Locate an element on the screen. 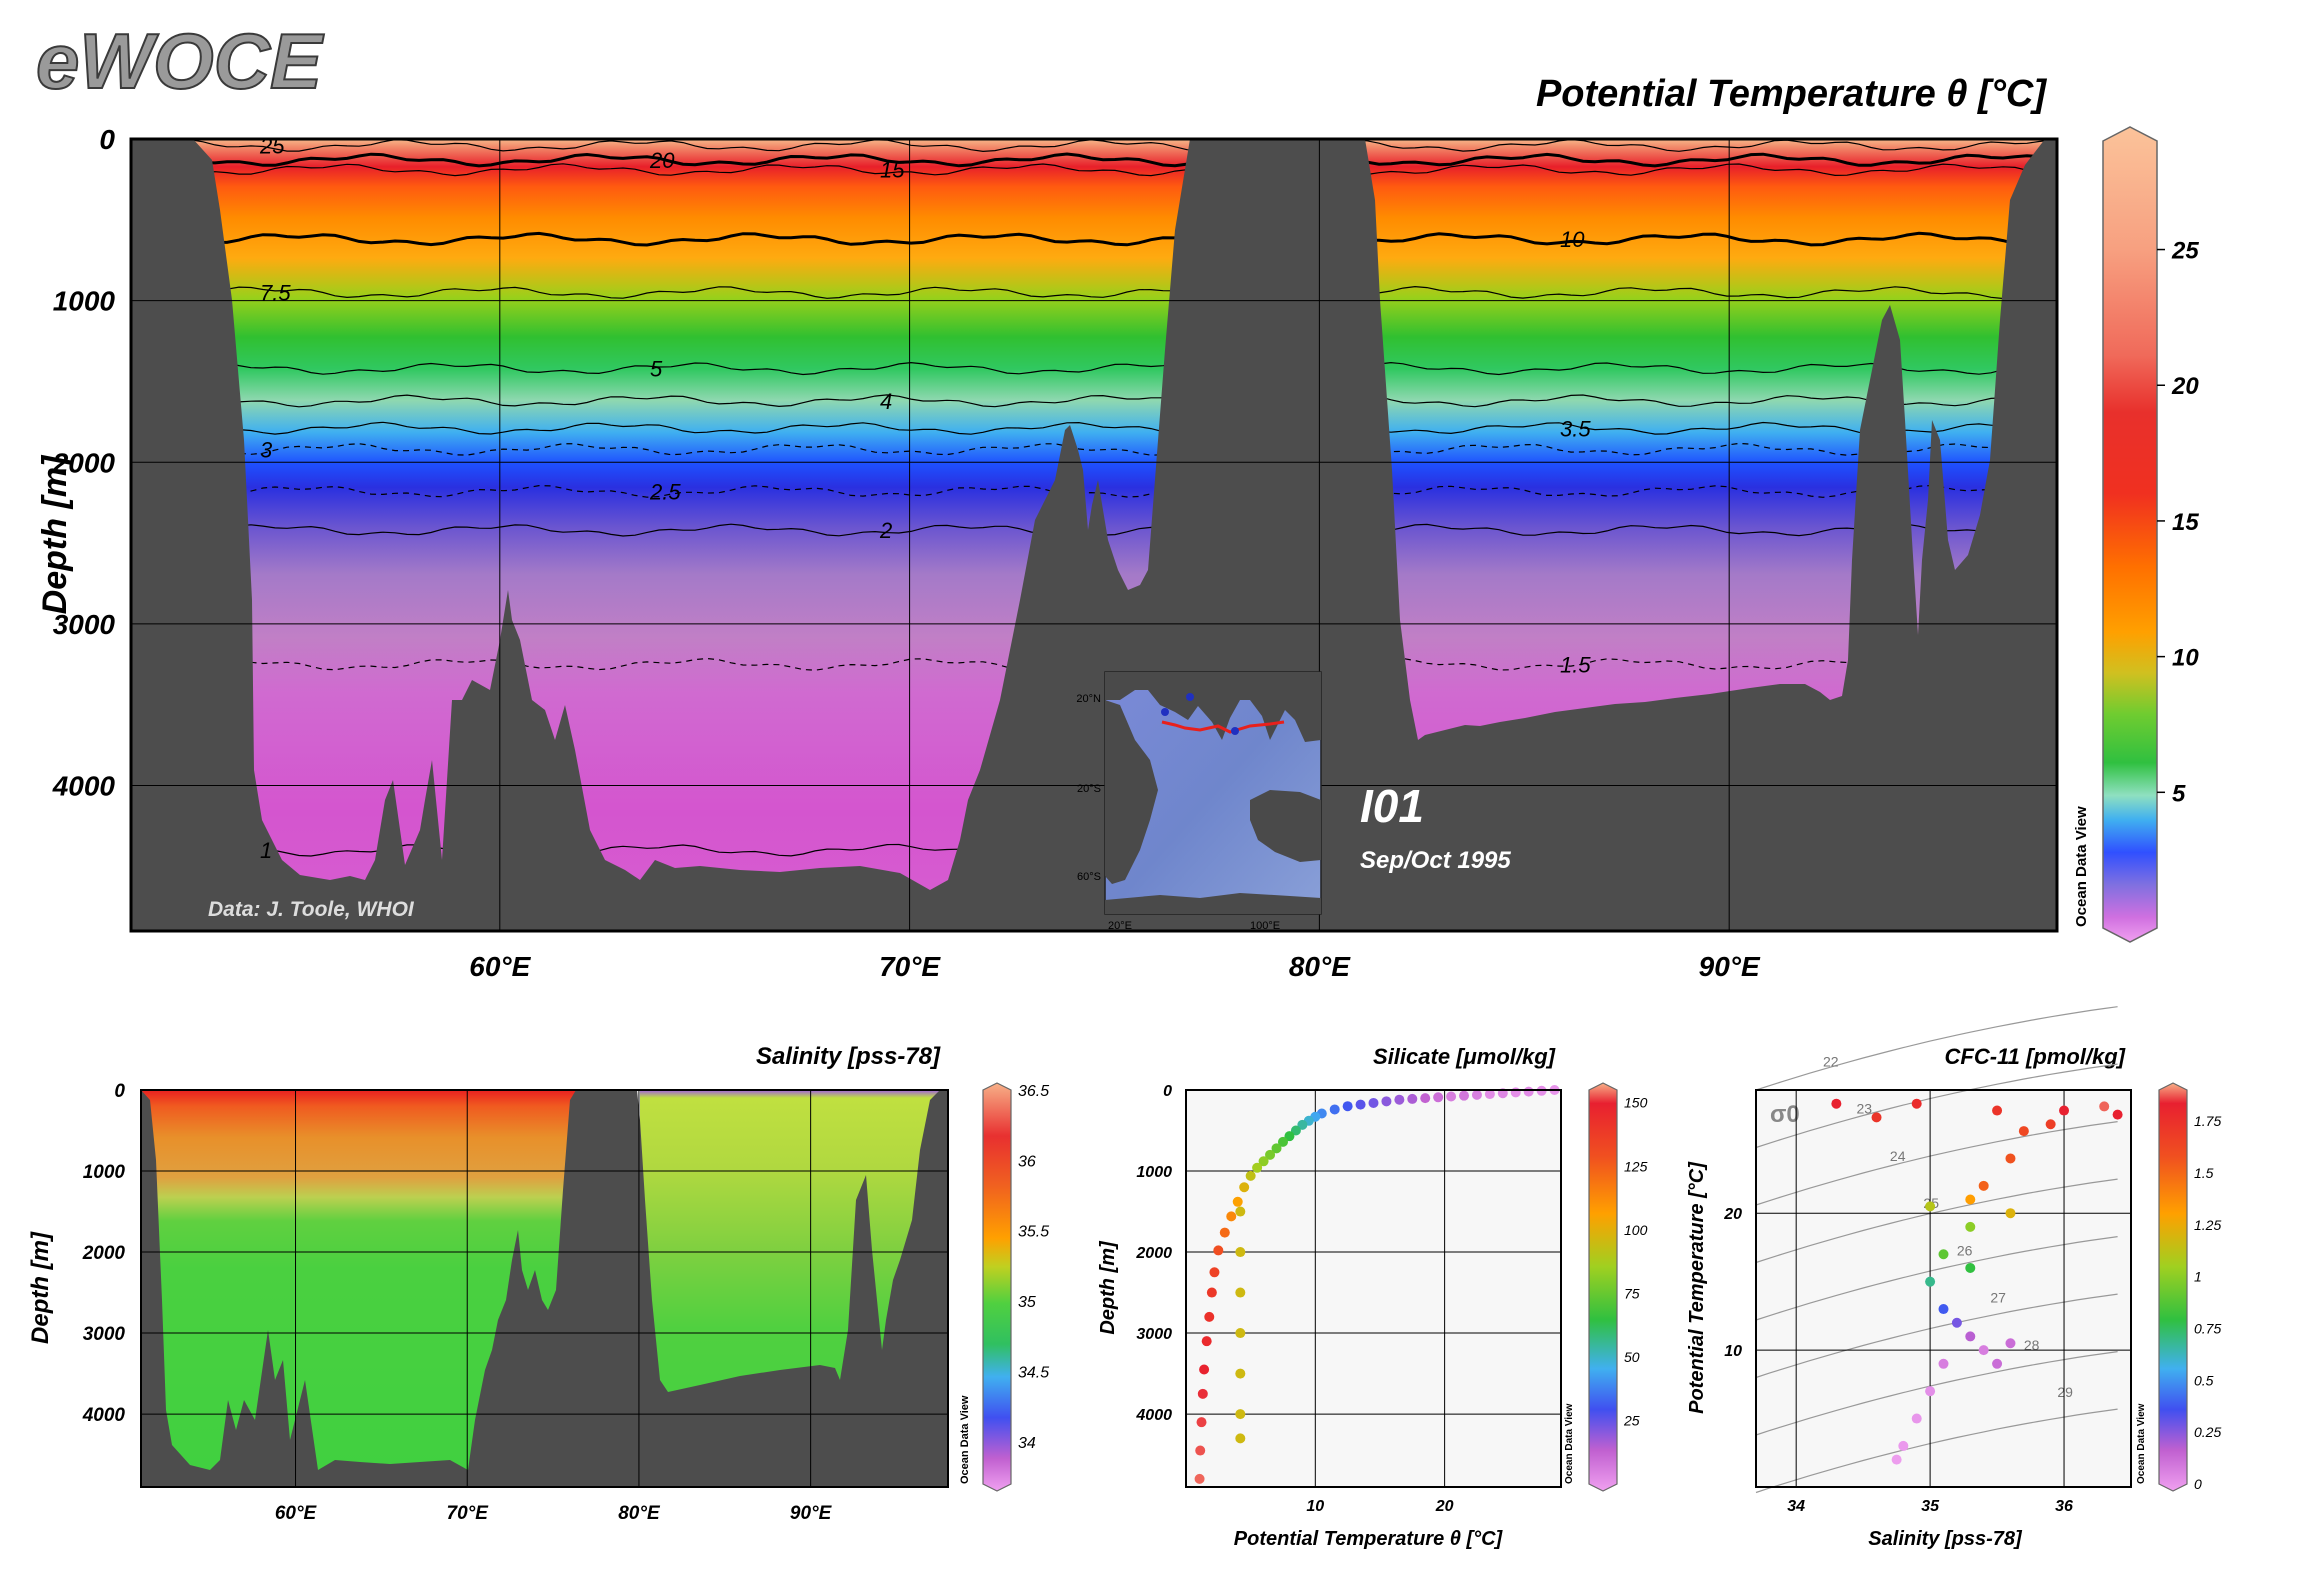 Image resolution: width=2315 pixels, height=1584 pixels. cfc11-isopycnal-label: 29 is located at coordinates (2065, 1392).